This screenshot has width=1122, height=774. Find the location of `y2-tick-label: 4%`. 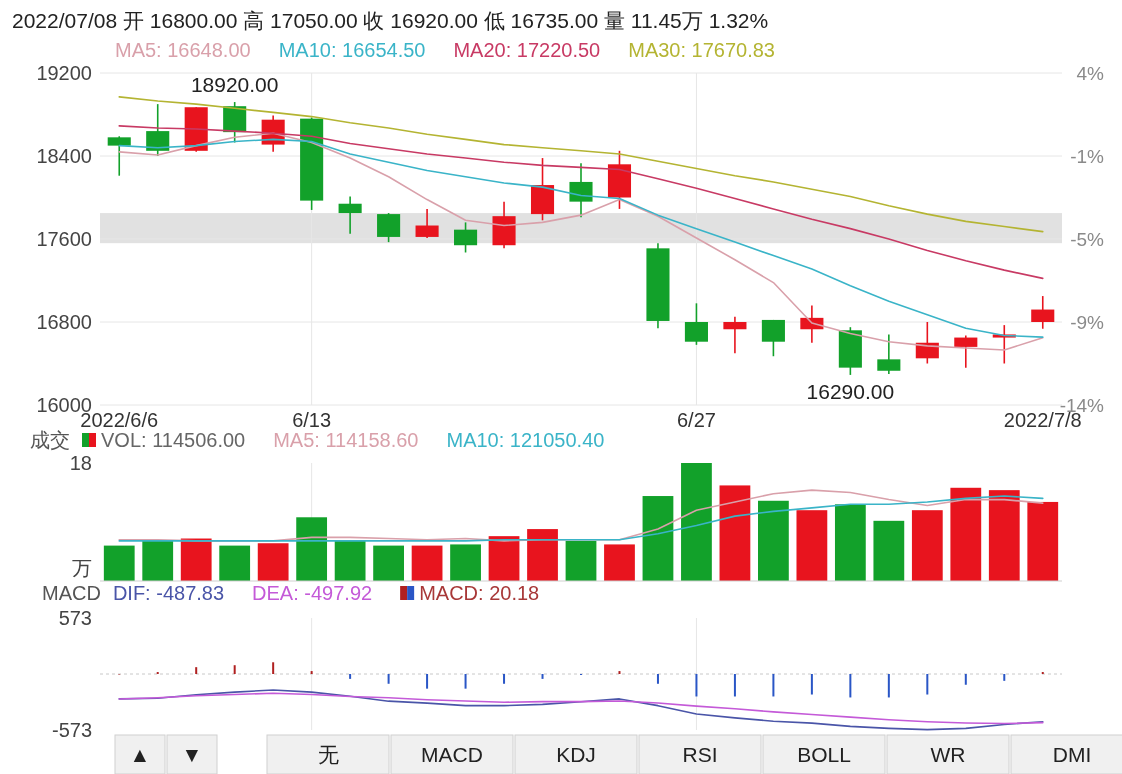

y2-tick-label: 4% is located at coordinates (1090, 73).